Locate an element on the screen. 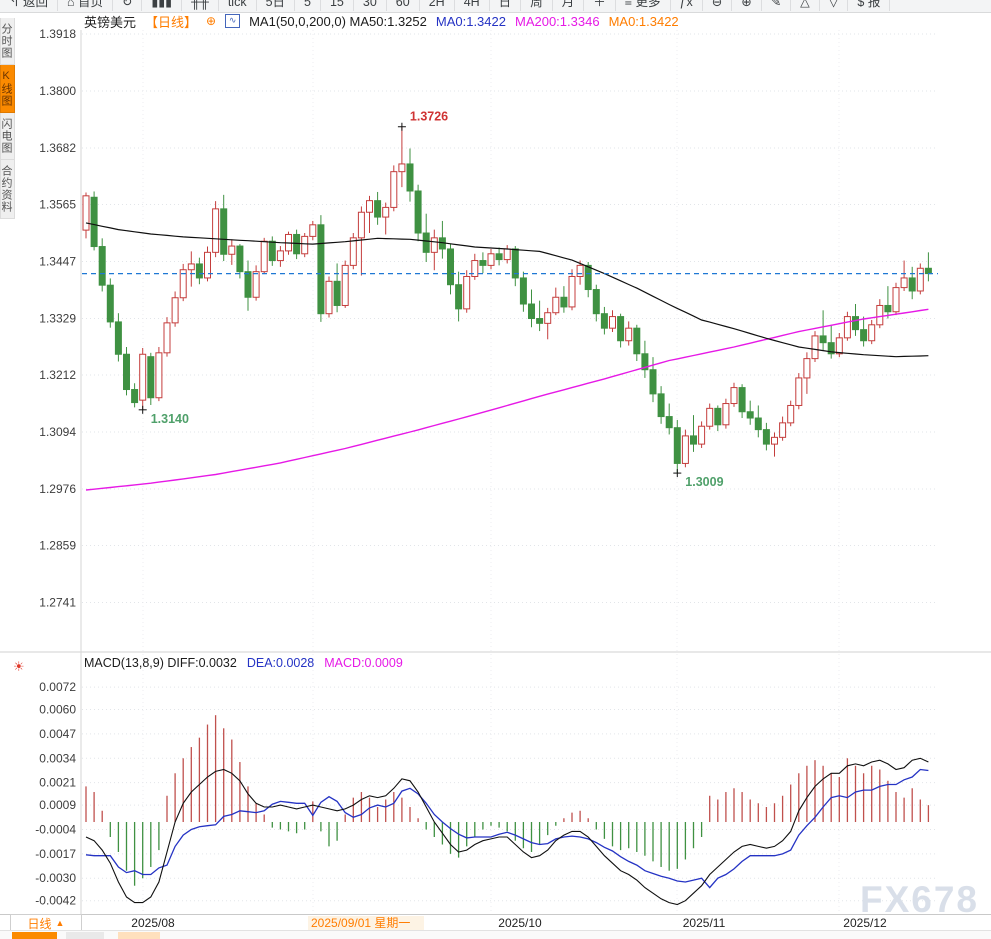  toolbar-button-zoom-out: ⊖ is located at coordinates (718, 5).